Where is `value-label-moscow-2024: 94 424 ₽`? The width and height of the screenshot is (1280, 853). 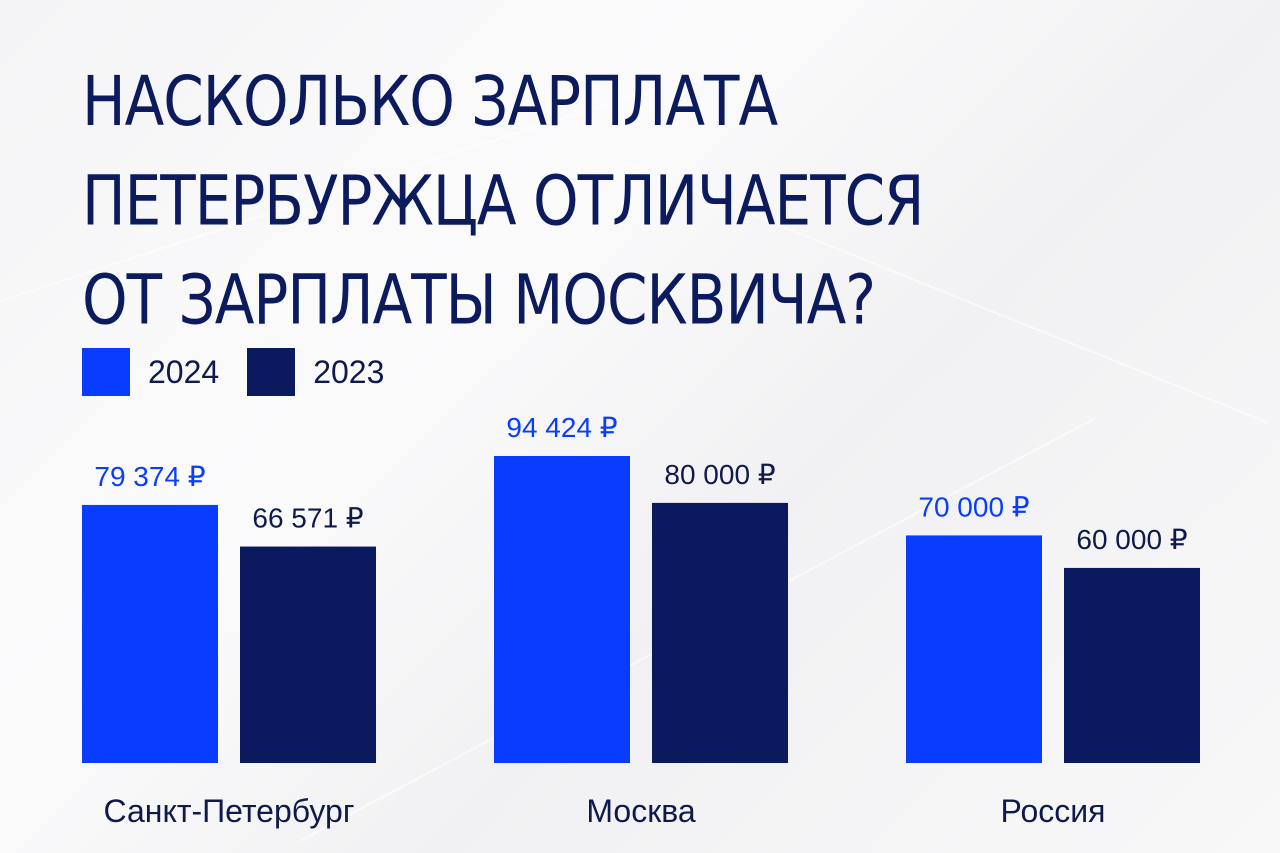
value-label-moscow-2024: 94 424 ₽ is located at coordinates (561, 427).